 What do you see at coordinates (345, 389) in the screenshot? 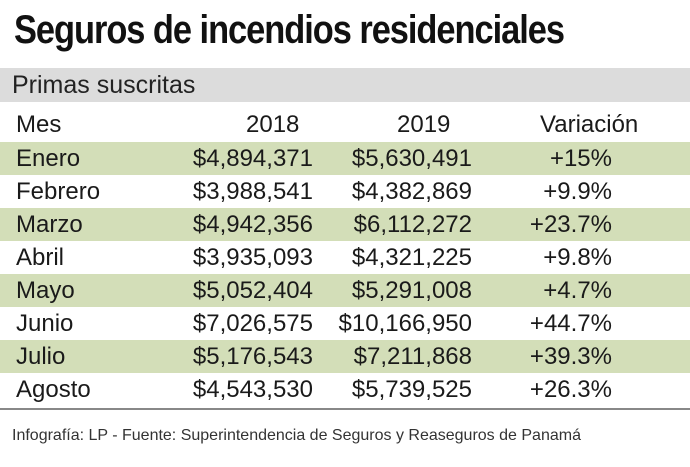
I see `table-row: Agosto $4,543,530 $5,739,525 +26.3%` at bounding box center [345, 389].